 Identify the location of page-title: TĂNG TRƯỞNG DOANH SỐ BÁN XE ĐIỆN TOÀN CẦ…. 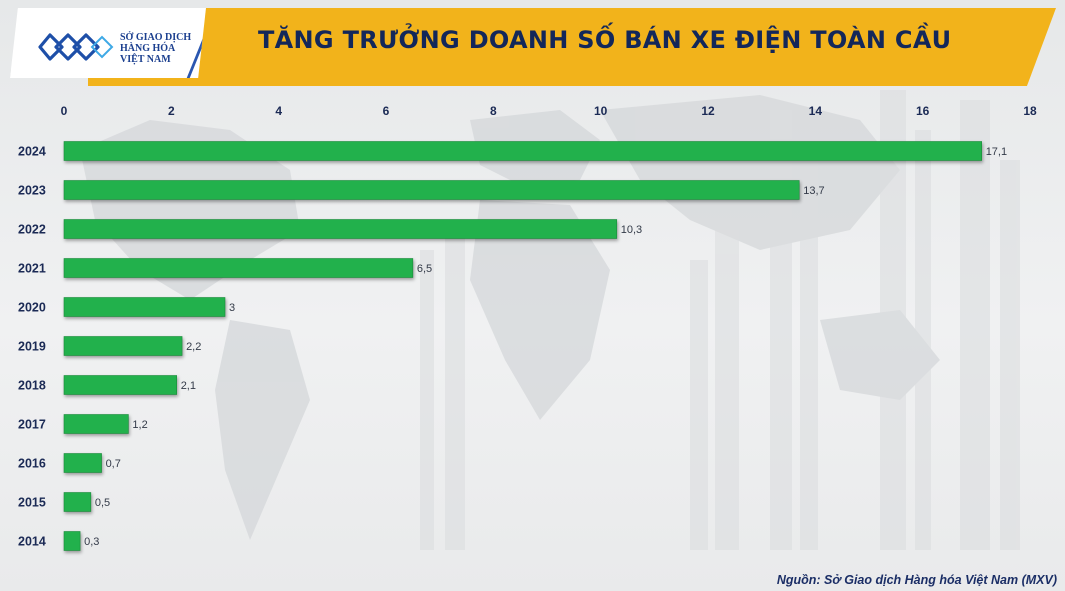
(605, 40).